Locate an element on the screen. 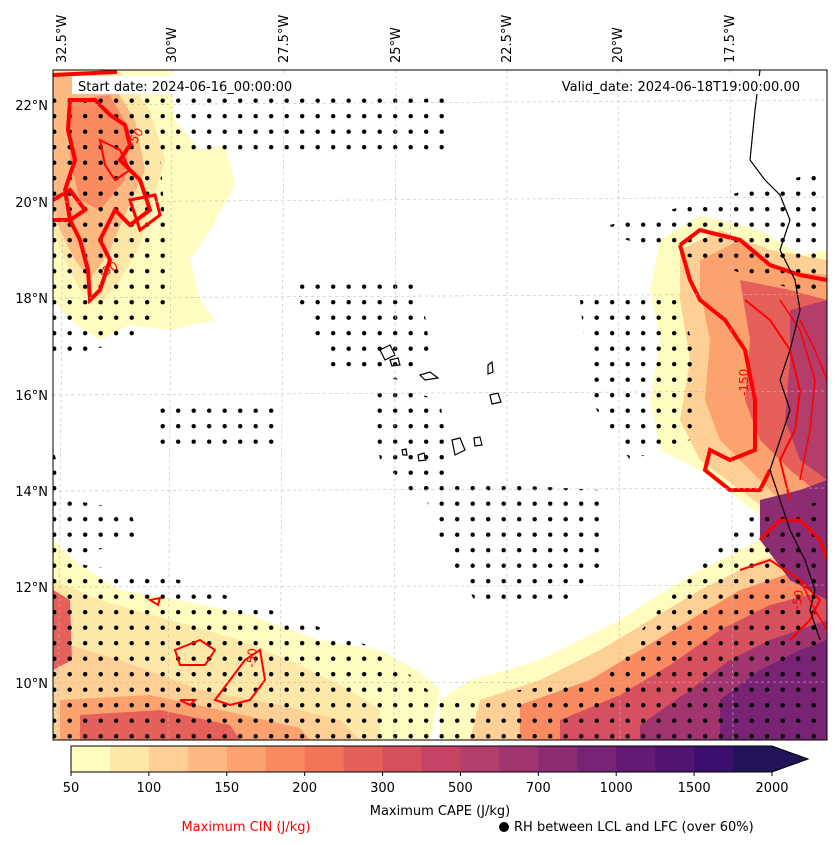 Image resolution: width=837 pixels, height=845 pixels. colorbar-tick-label: 200 is located at coordinates (304, 788).